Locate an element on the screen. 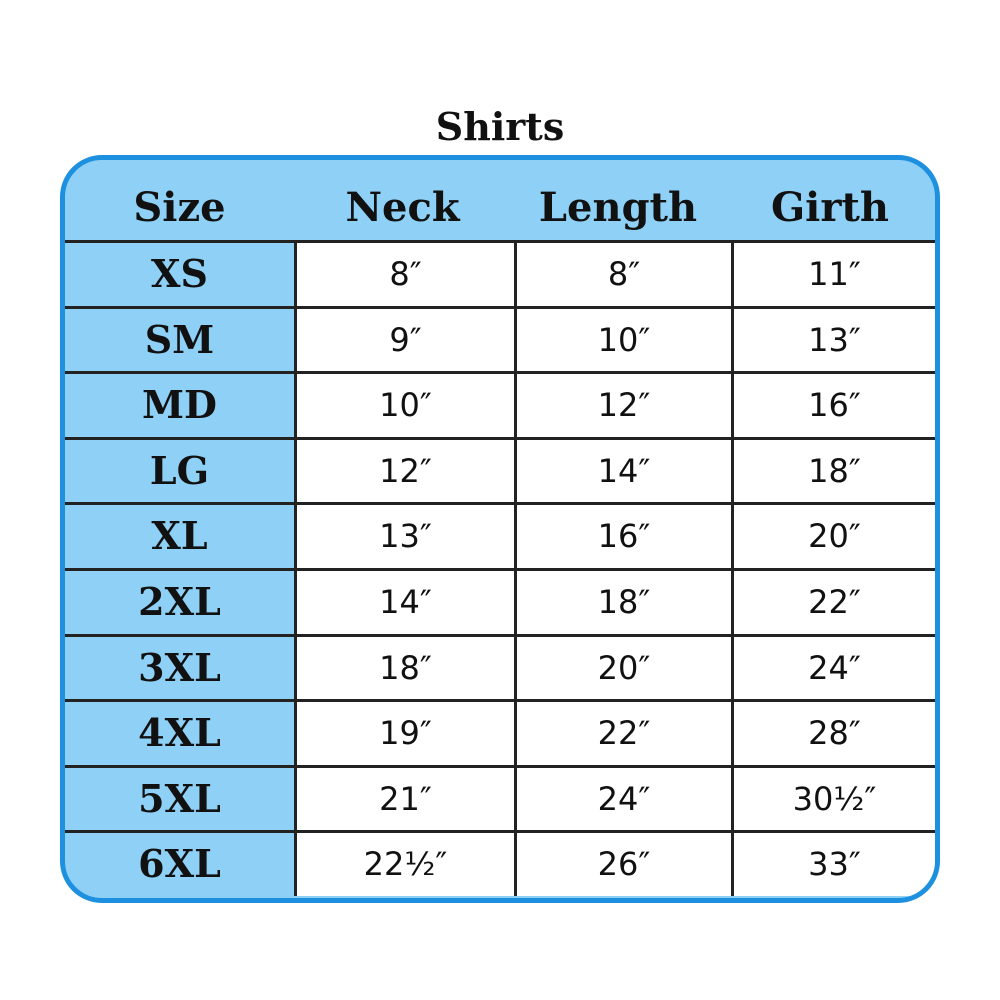 This screenshot has width=1000, height=1000. girth-cell: 20″ is located at coordinates (833, 536).